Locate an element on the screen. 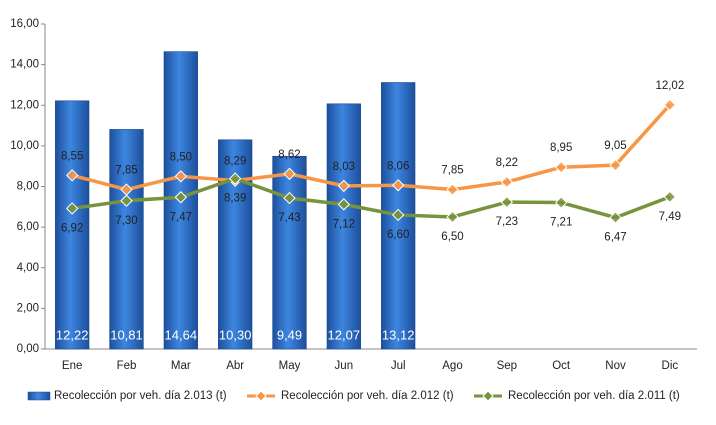  bar-value-label: 14,64 is located at coordinates (181, 334).